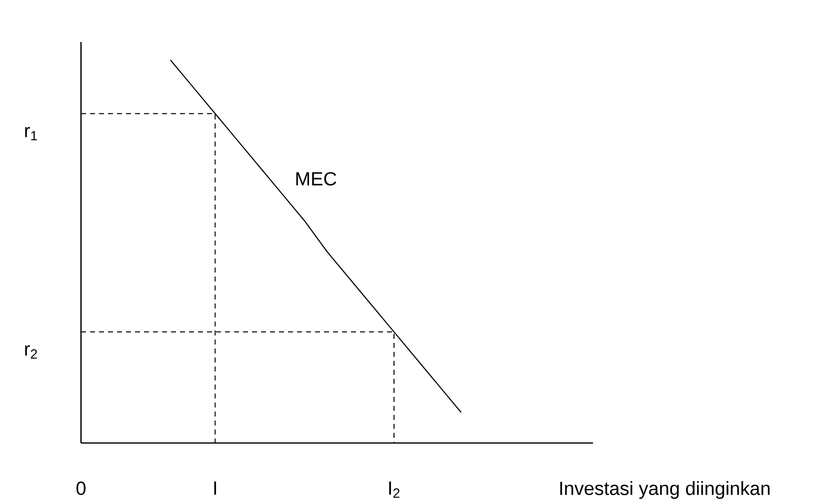 The width and height of the screenshot is (817, 502). Describe the element at coordinates (81, 488) in the screenshot. I see `x-tick-label: 0` at that location.